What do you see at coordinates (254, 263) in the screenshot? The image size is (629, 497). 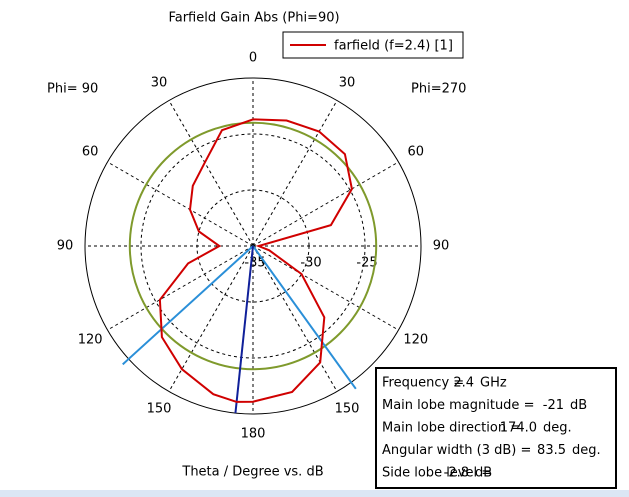 I see `r-tick-label: -35` at bounding box center [254, 263].